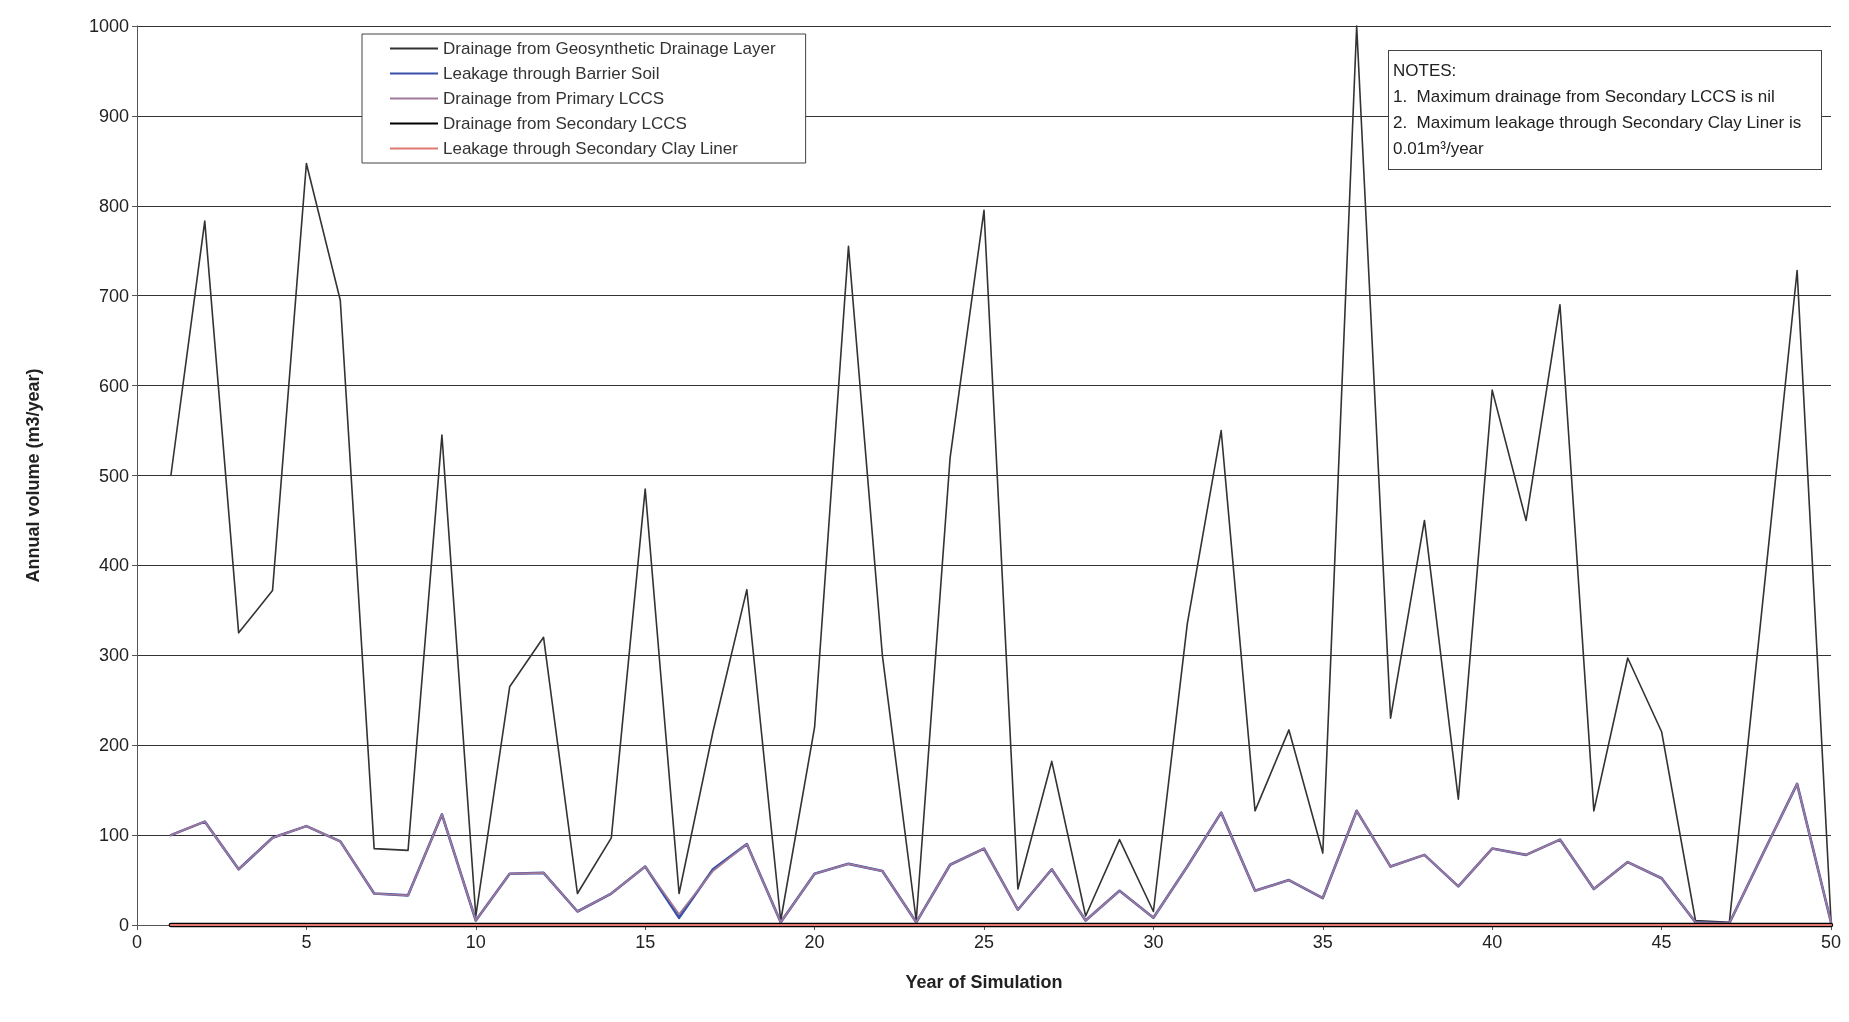 The image size is (1849, 1022). What do you see at coordinates (137, 942) in the screenshot?
I see `x-tick-label: 0` at bounding box center [137, 942].